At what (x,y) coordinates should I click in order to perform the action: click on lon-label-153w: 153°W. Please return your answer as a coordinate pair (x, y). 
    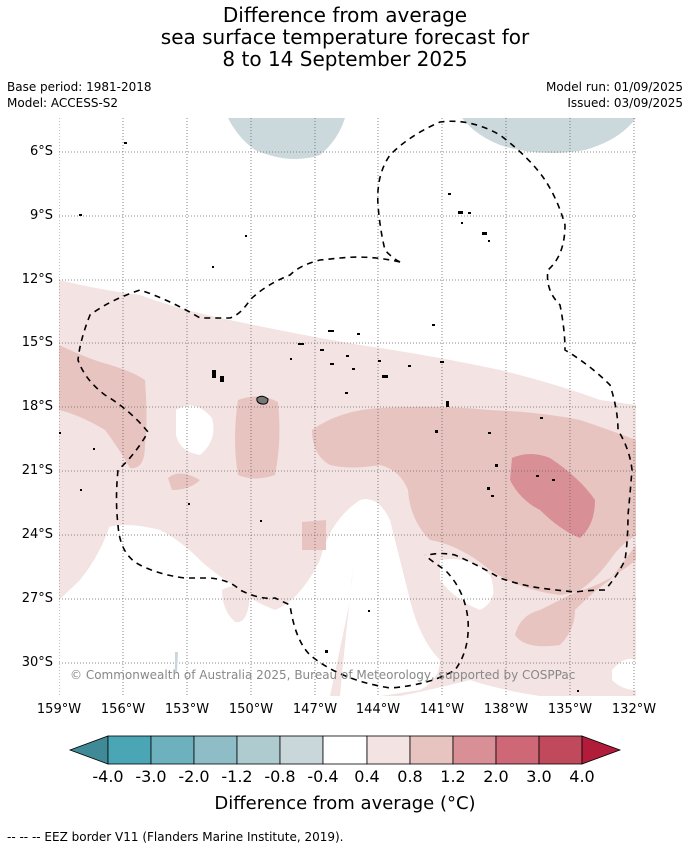
    Looking at the image, I should click on (187, 709).